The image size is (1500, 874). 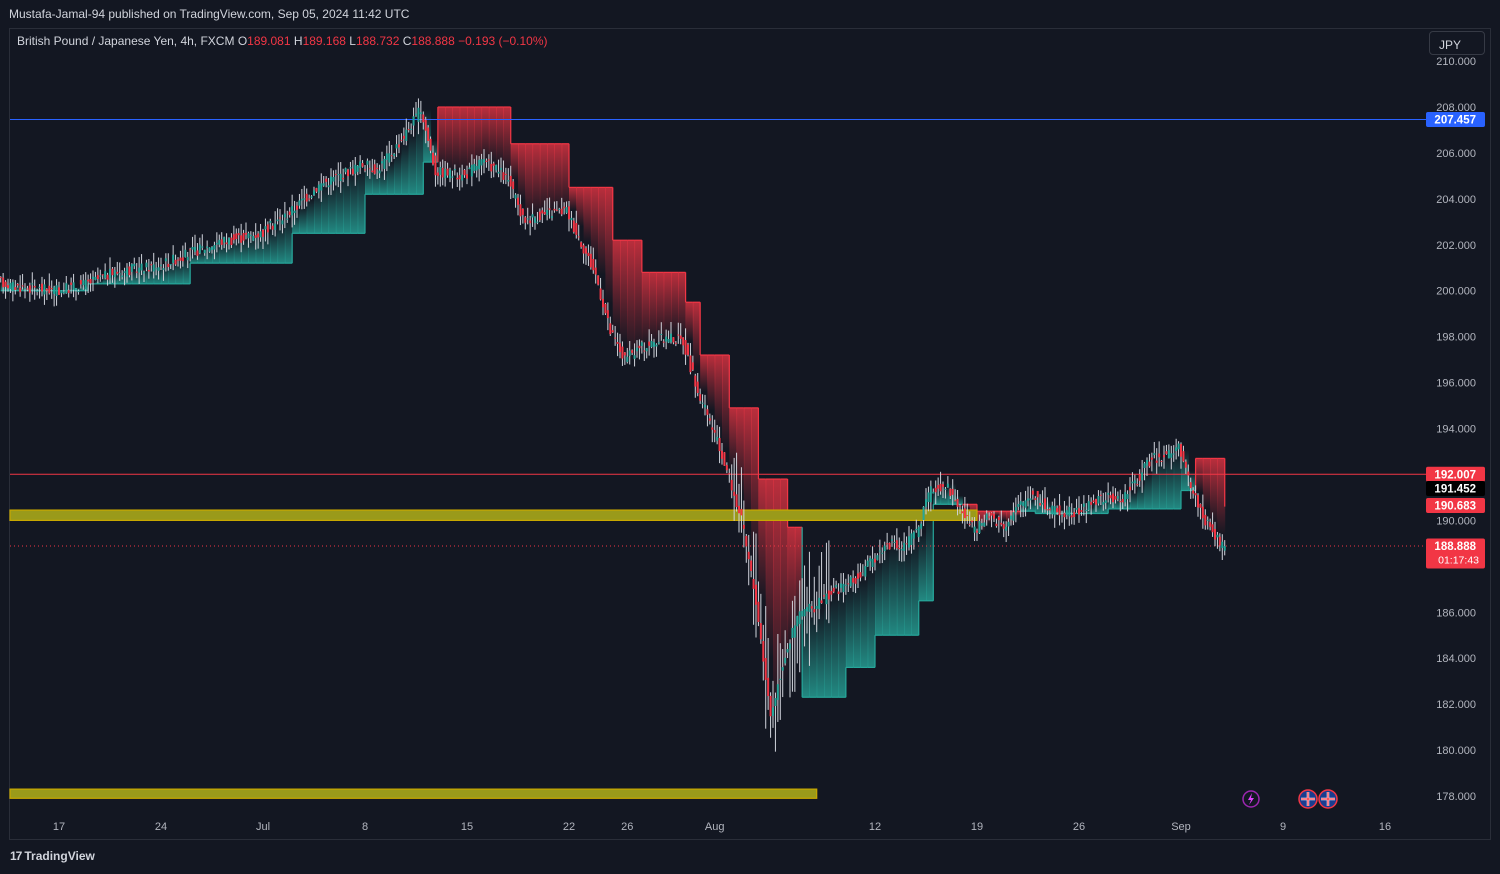 I want to click on y-tick-label: 186.000, so click(x=1456, y=613).